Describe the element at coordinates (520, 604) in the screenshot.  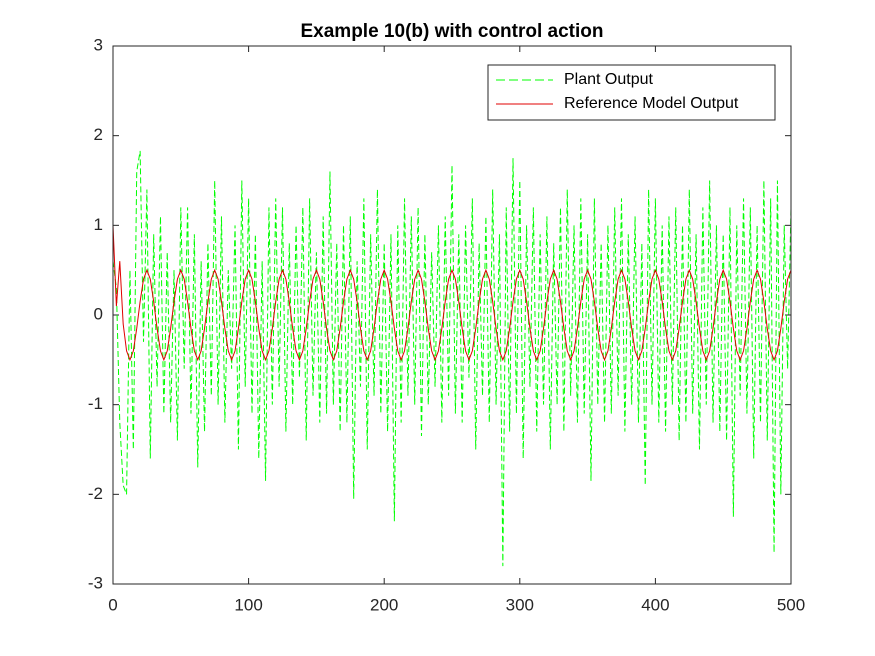
I see `x-tick-label: 300` at that location.